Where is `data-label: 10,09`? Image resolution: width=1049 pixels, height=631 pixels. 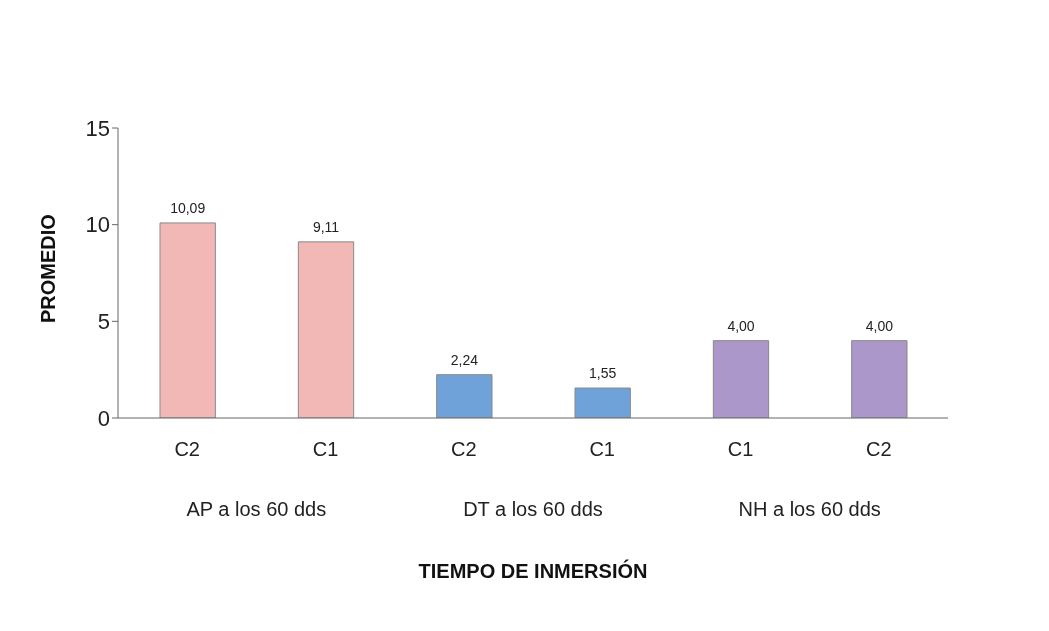 data-label: 10,09 is located at coordinates (188, 207).